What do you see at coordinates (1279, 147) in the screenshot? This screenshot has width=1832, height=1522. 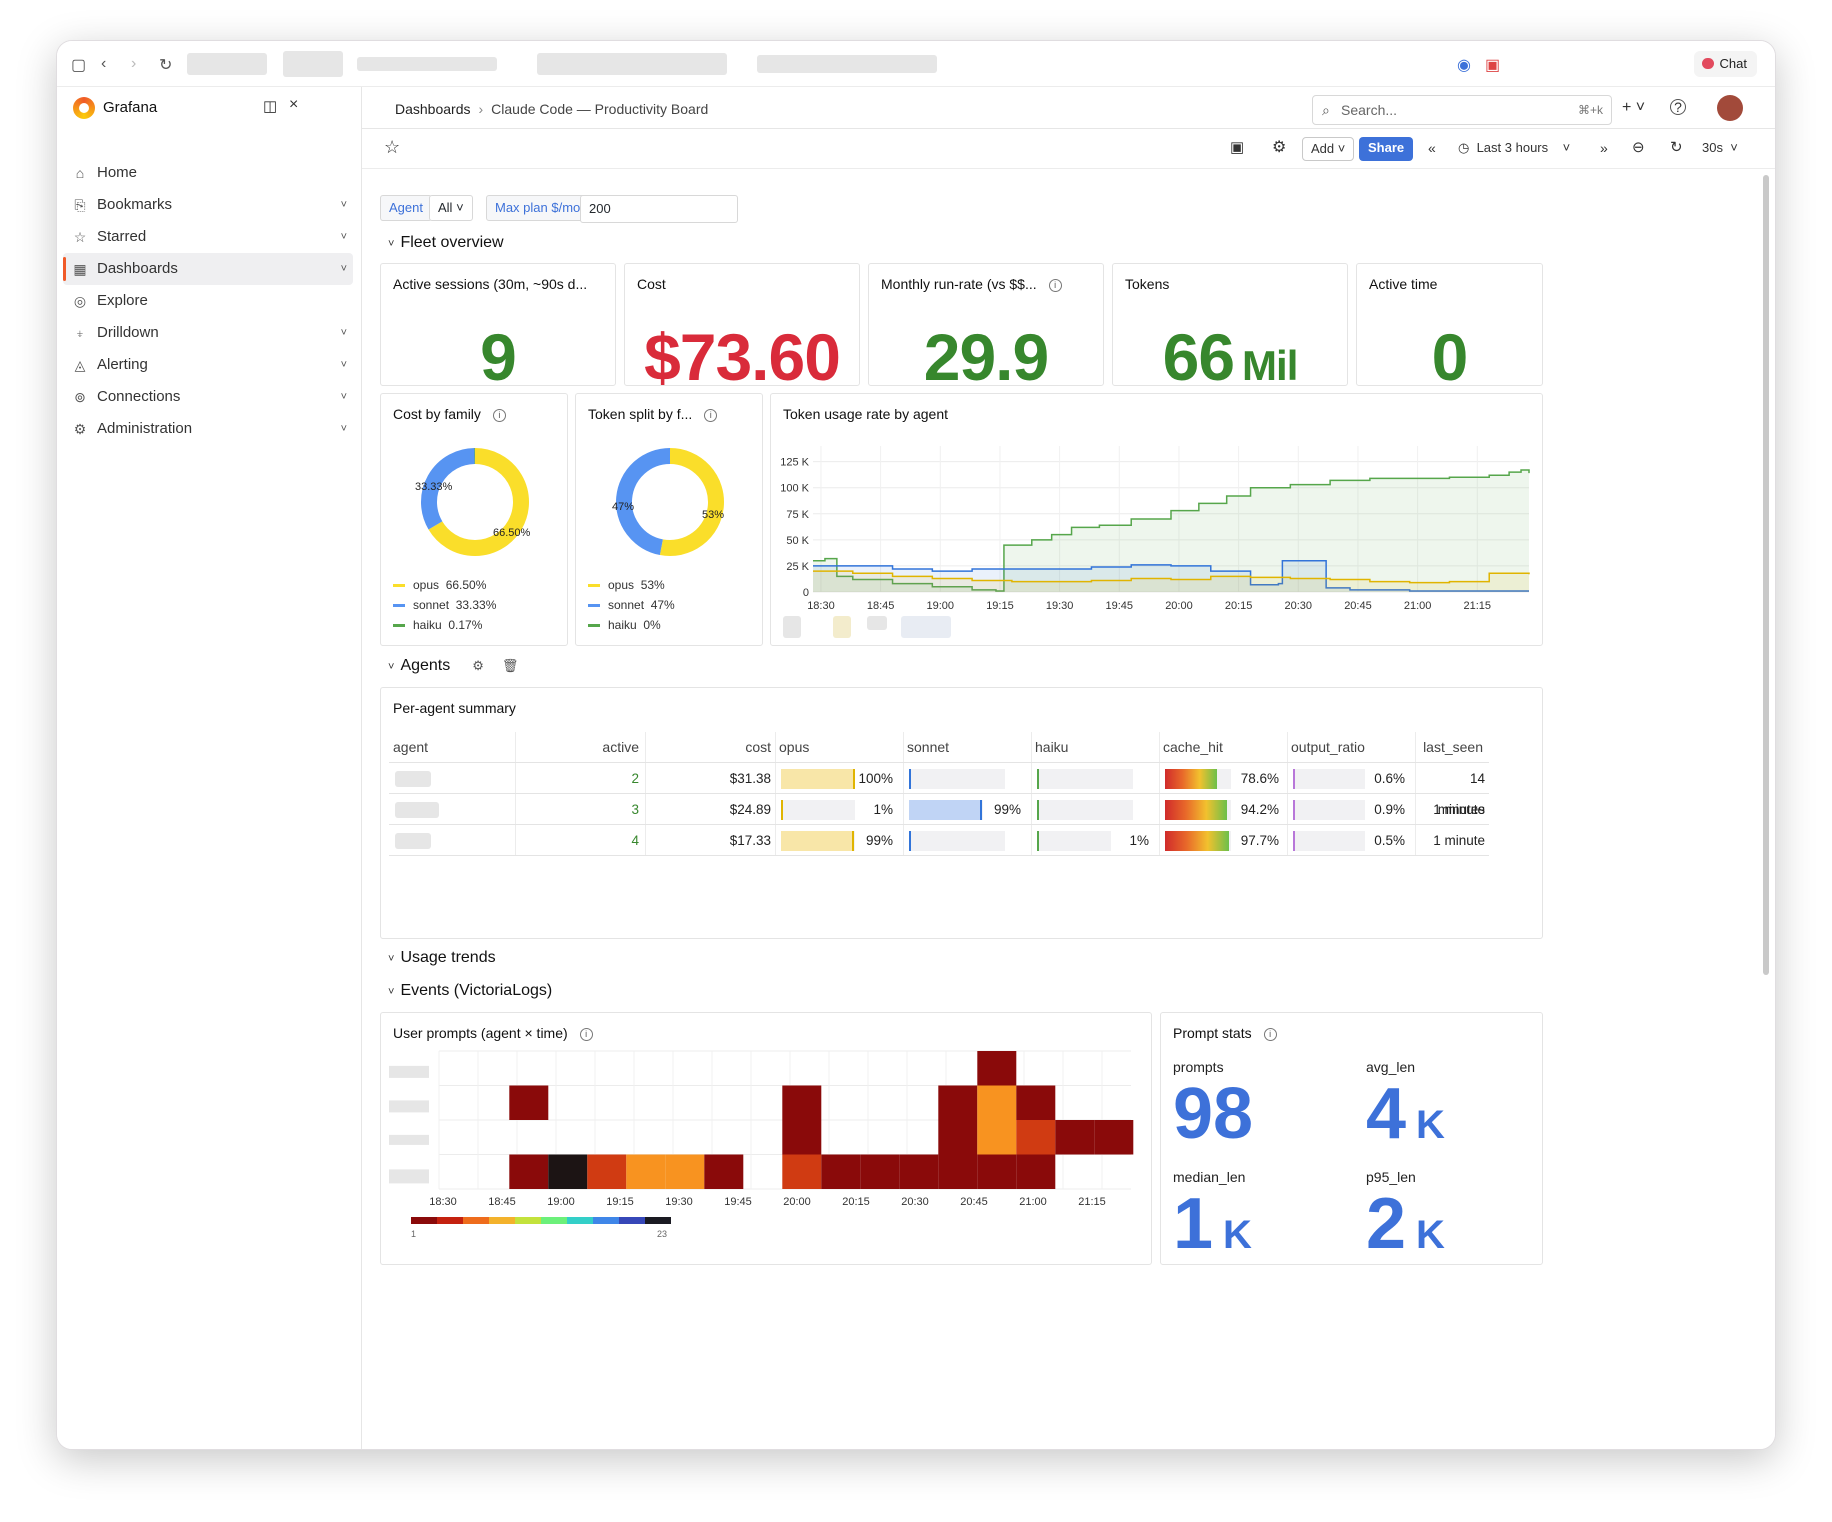 I see `settings-gear-icon: ⚙` at bounding box center [1279, 147].